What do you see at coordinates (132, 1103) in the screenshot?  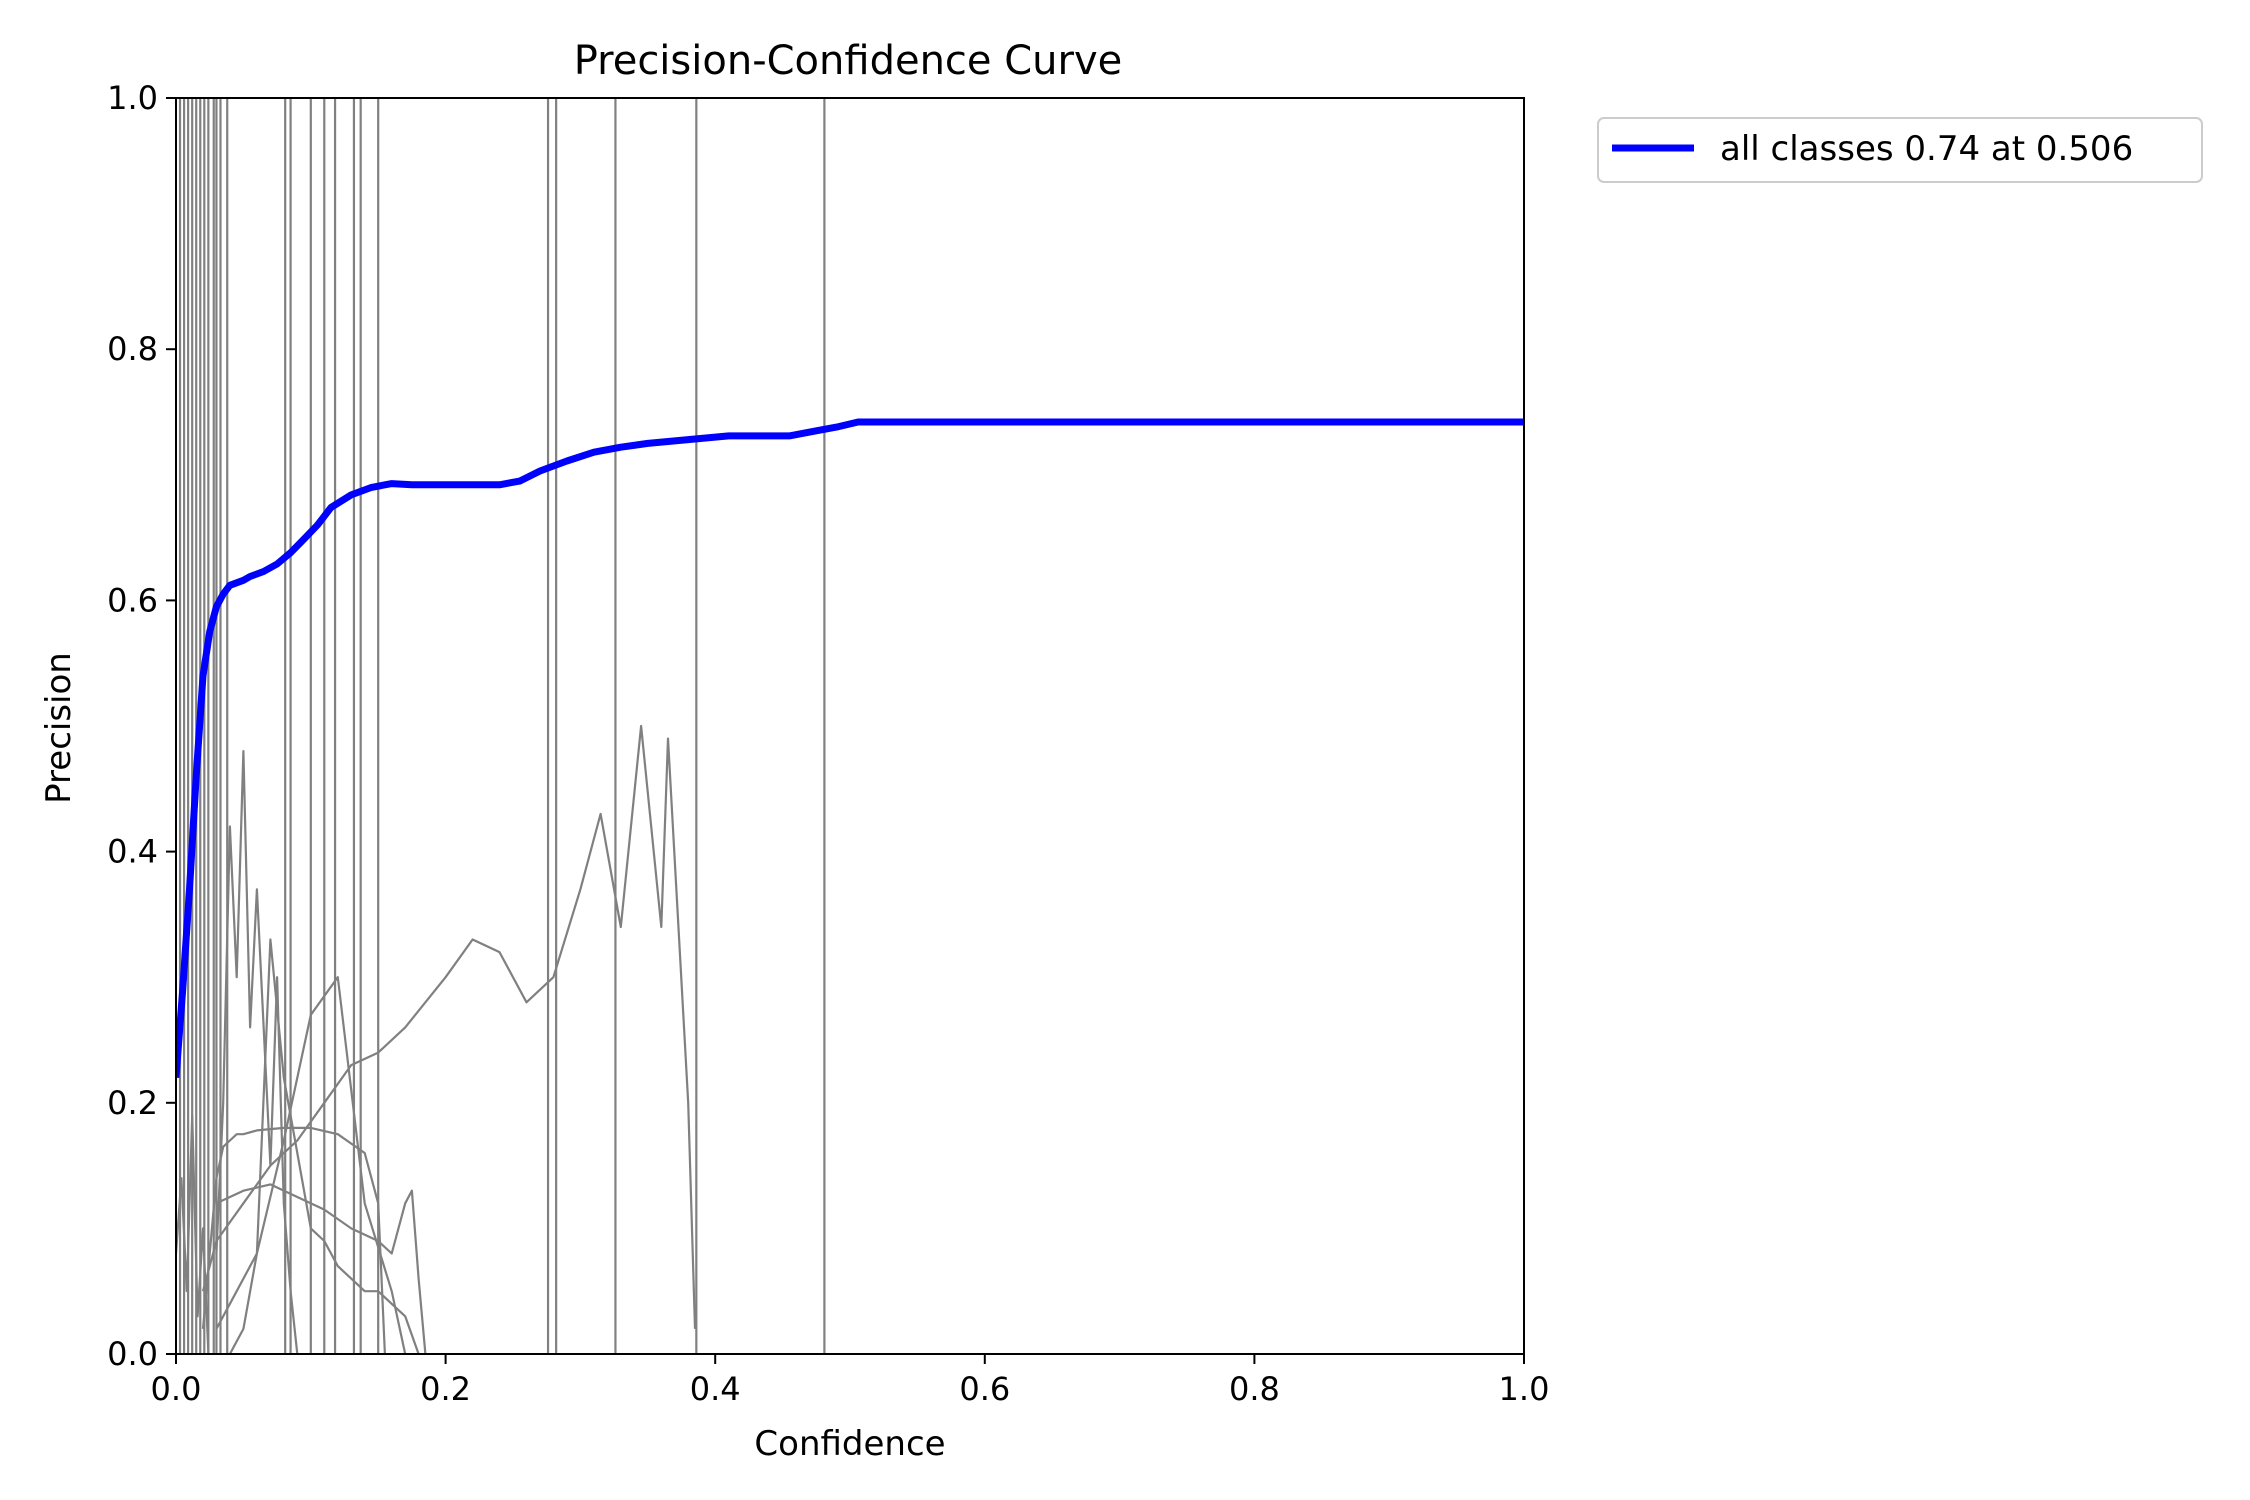 I see `y-tick-label: 0.2` at bounding box center [132, 1103].